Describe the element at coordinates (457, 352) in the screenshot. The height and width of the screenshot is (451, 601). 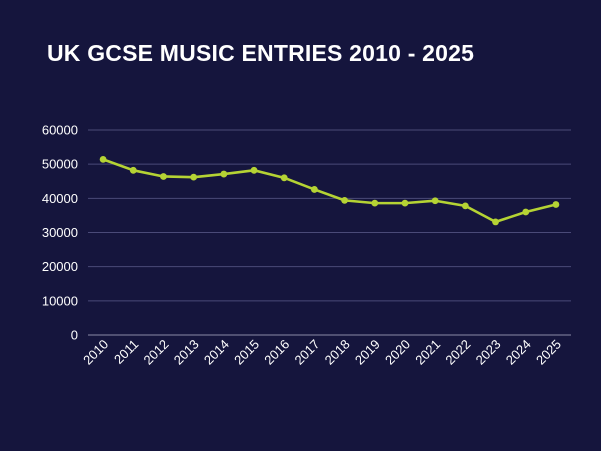
I see `x-tick-label: 2022` at that location.